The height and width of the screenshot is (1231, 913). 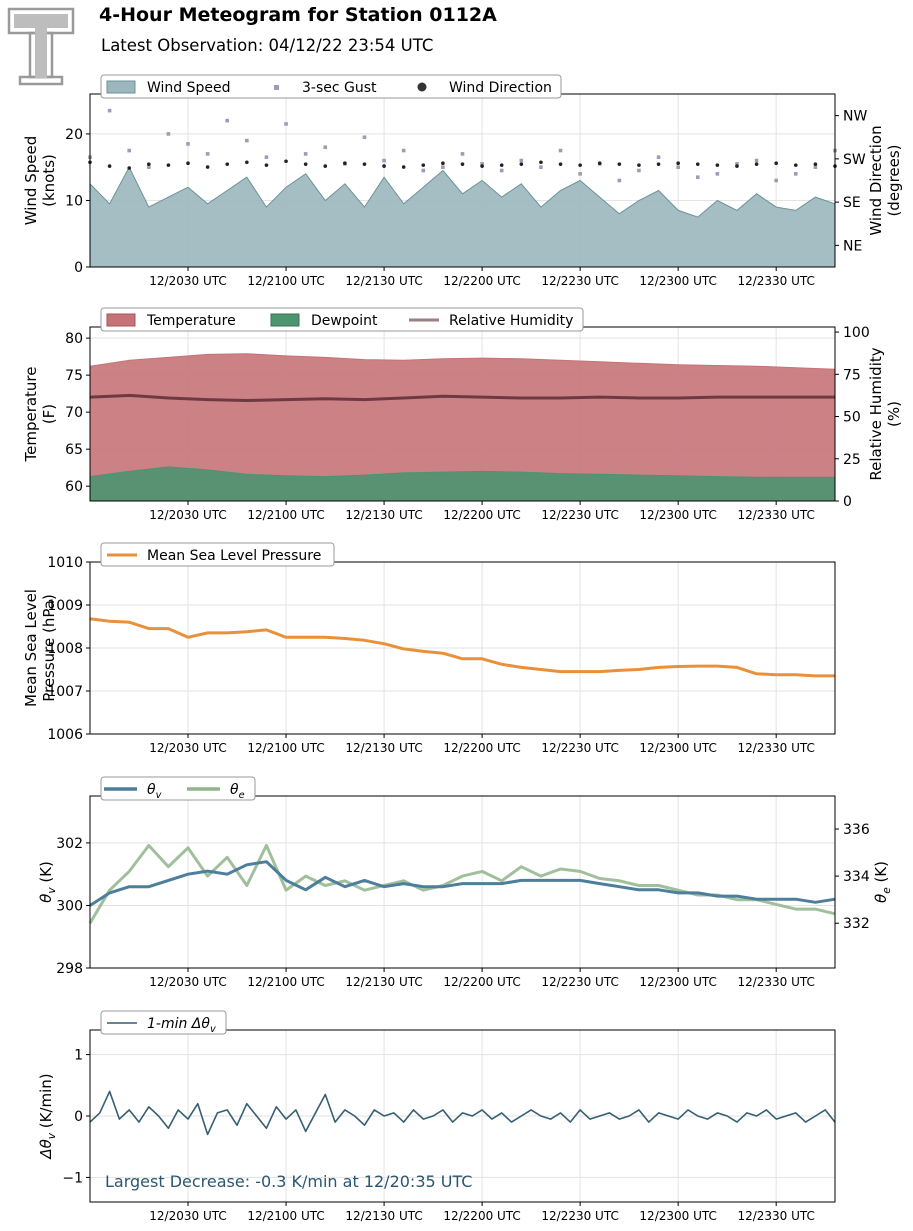 I want to click on y2-tick-label: SE, so click(x=852, y=203).